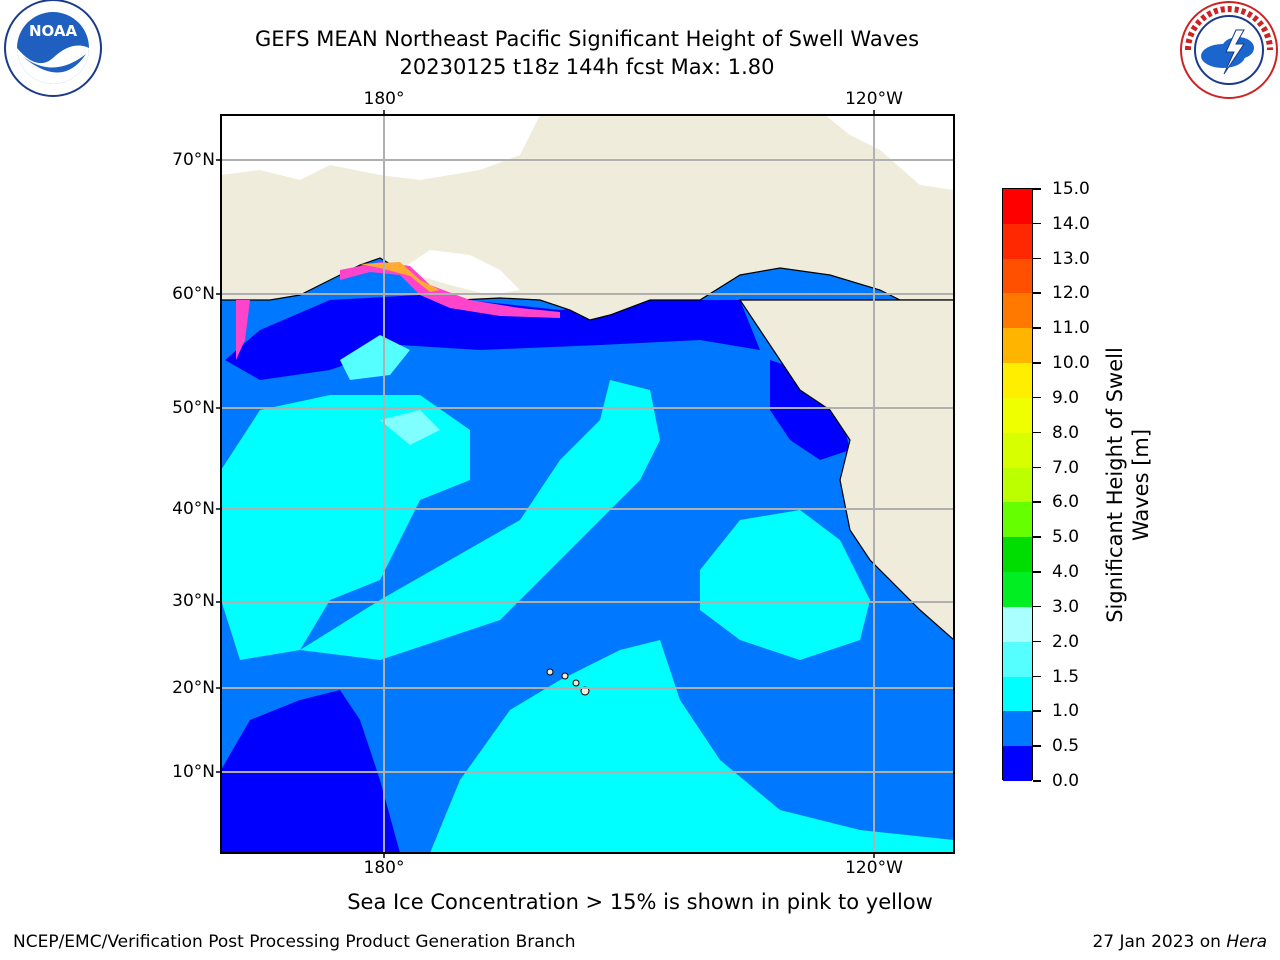  Describe the element at coordinates (243, 330) in the screenshot. I see `sea-ice-west` at that location.